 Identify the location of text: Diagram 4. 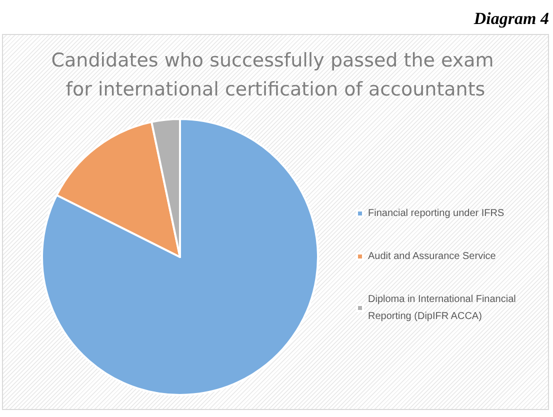
(511, 19).